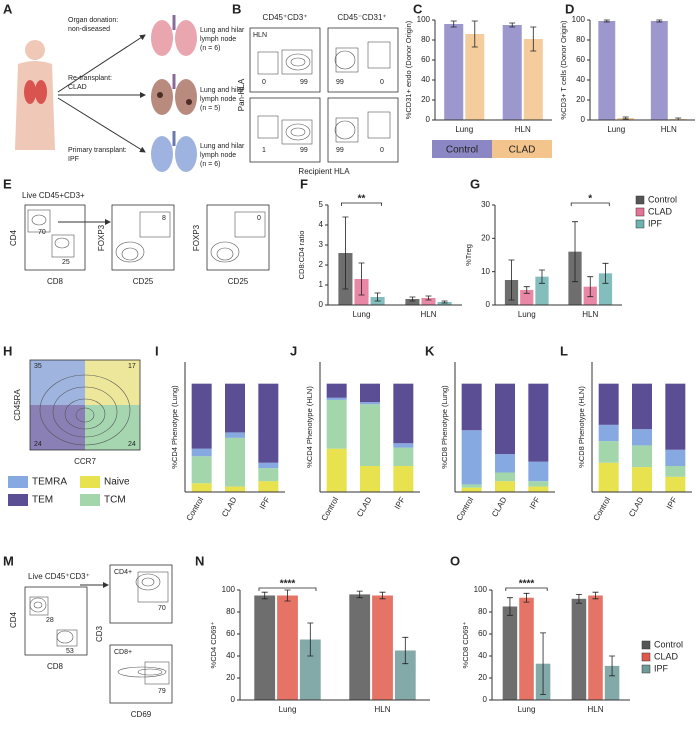 The height and width of the screenshot is (736, 700). I want to click on lung, so click(174, 35).